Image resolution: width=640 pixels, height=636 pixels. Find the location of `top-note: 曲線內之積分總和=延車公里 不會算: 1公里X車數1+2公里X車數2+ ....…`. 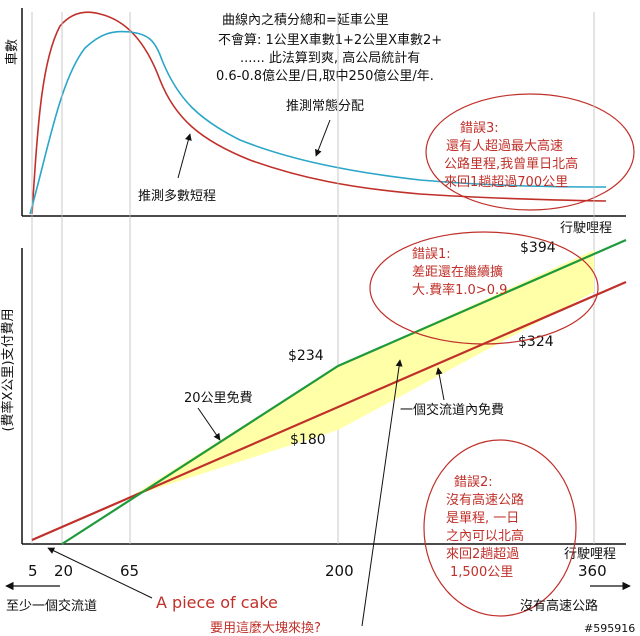

top-note: 曲線內之積分總和=延車公里 不會算: 1公里X車數1+2公里X車數2+ ....… is located at coordinates (329, 48).